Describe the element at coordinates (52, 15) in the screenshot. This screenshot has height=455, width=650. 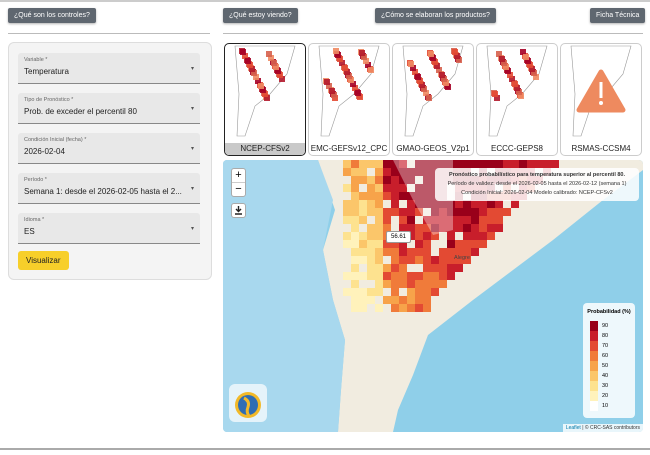
I see `help-button: ¿Qué son los controles?` at that location.